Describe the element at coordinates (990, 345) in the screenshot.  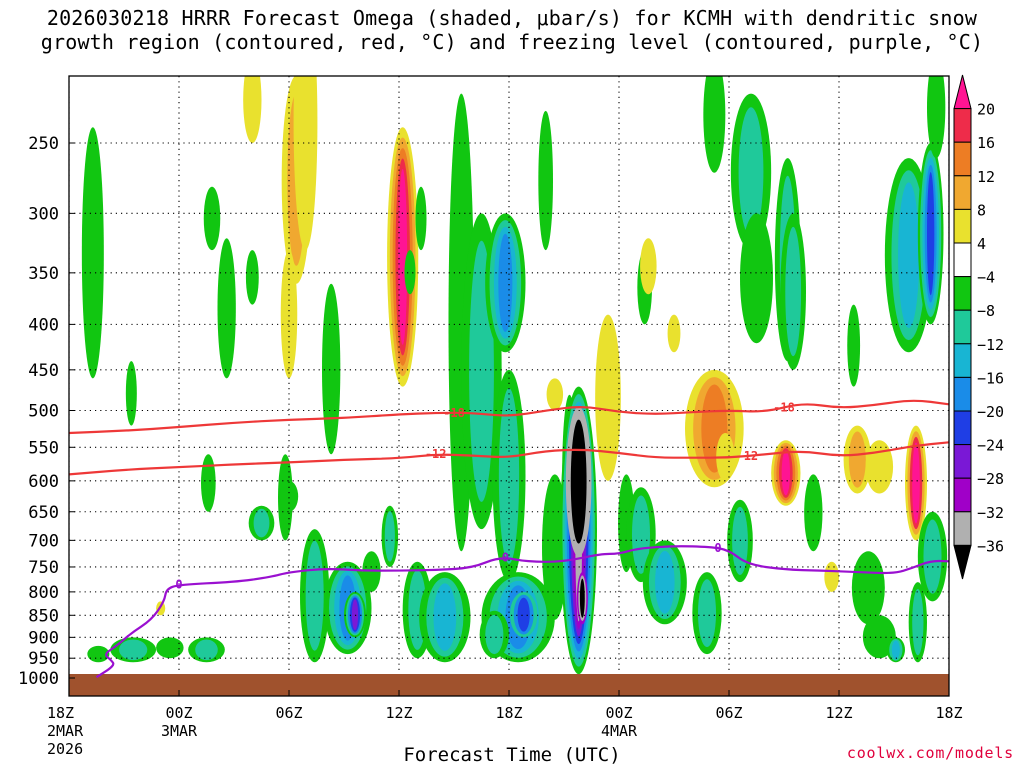
I see `colorbar-label: −12` at that location.